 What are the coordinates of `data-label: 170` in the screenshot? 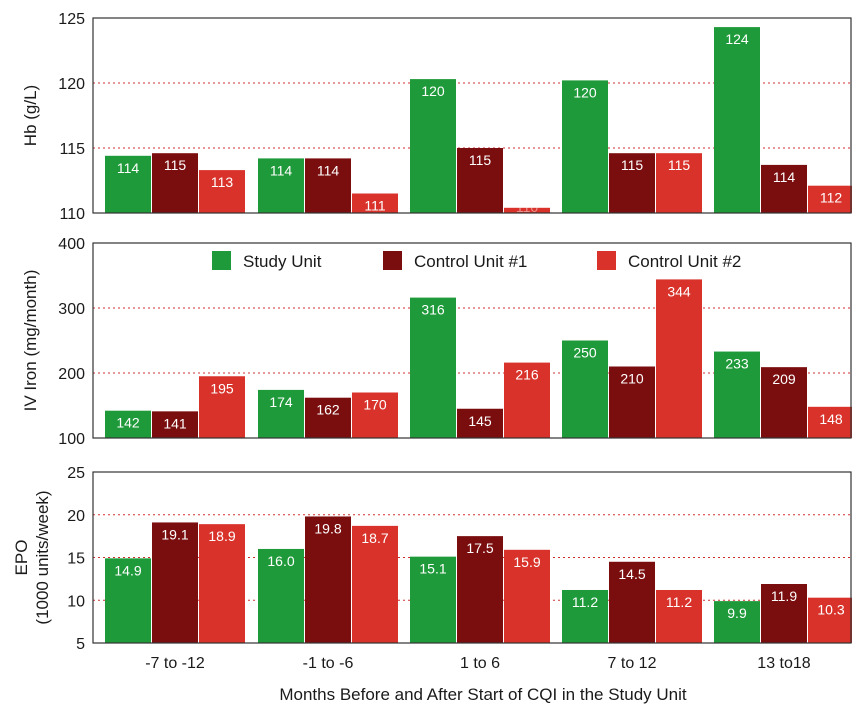 It's located at (375, 405).